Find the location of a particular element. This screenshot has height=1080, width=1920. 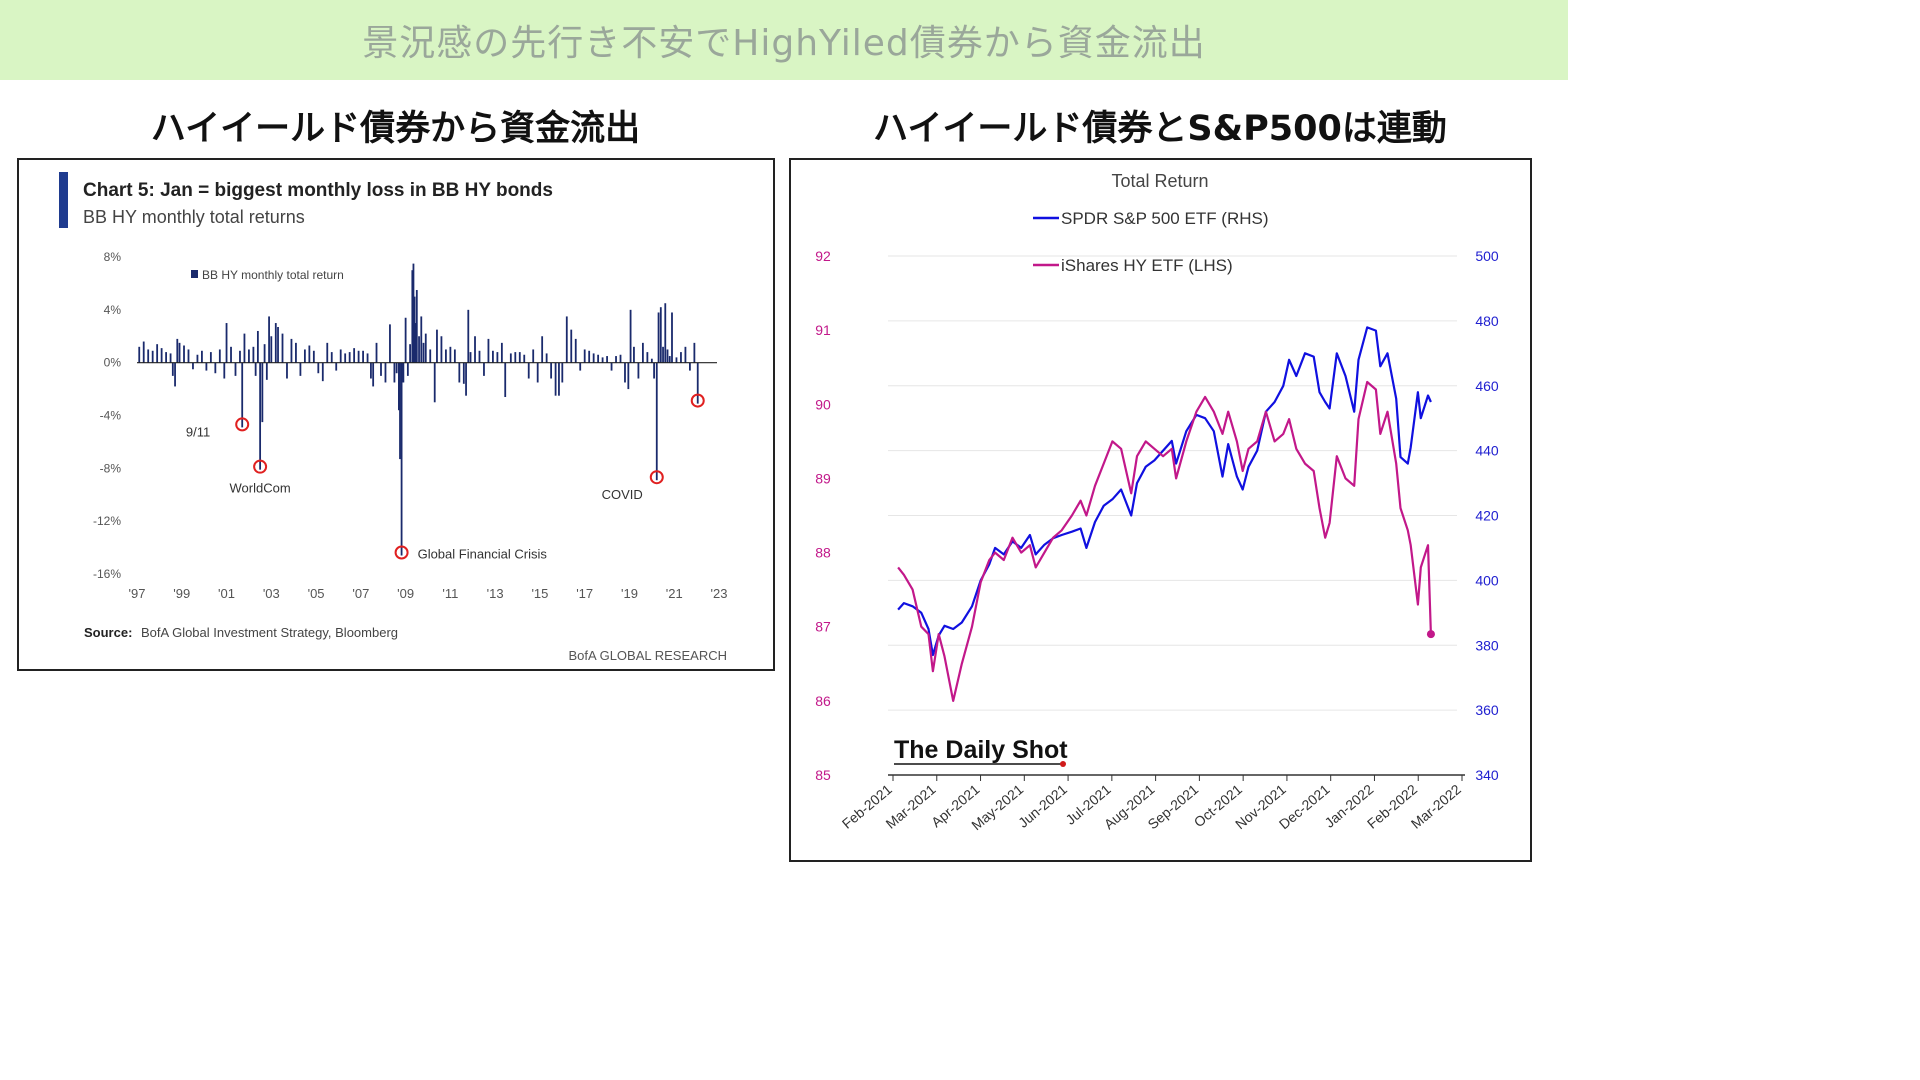

series-line is located at coordinates (1164, 541).